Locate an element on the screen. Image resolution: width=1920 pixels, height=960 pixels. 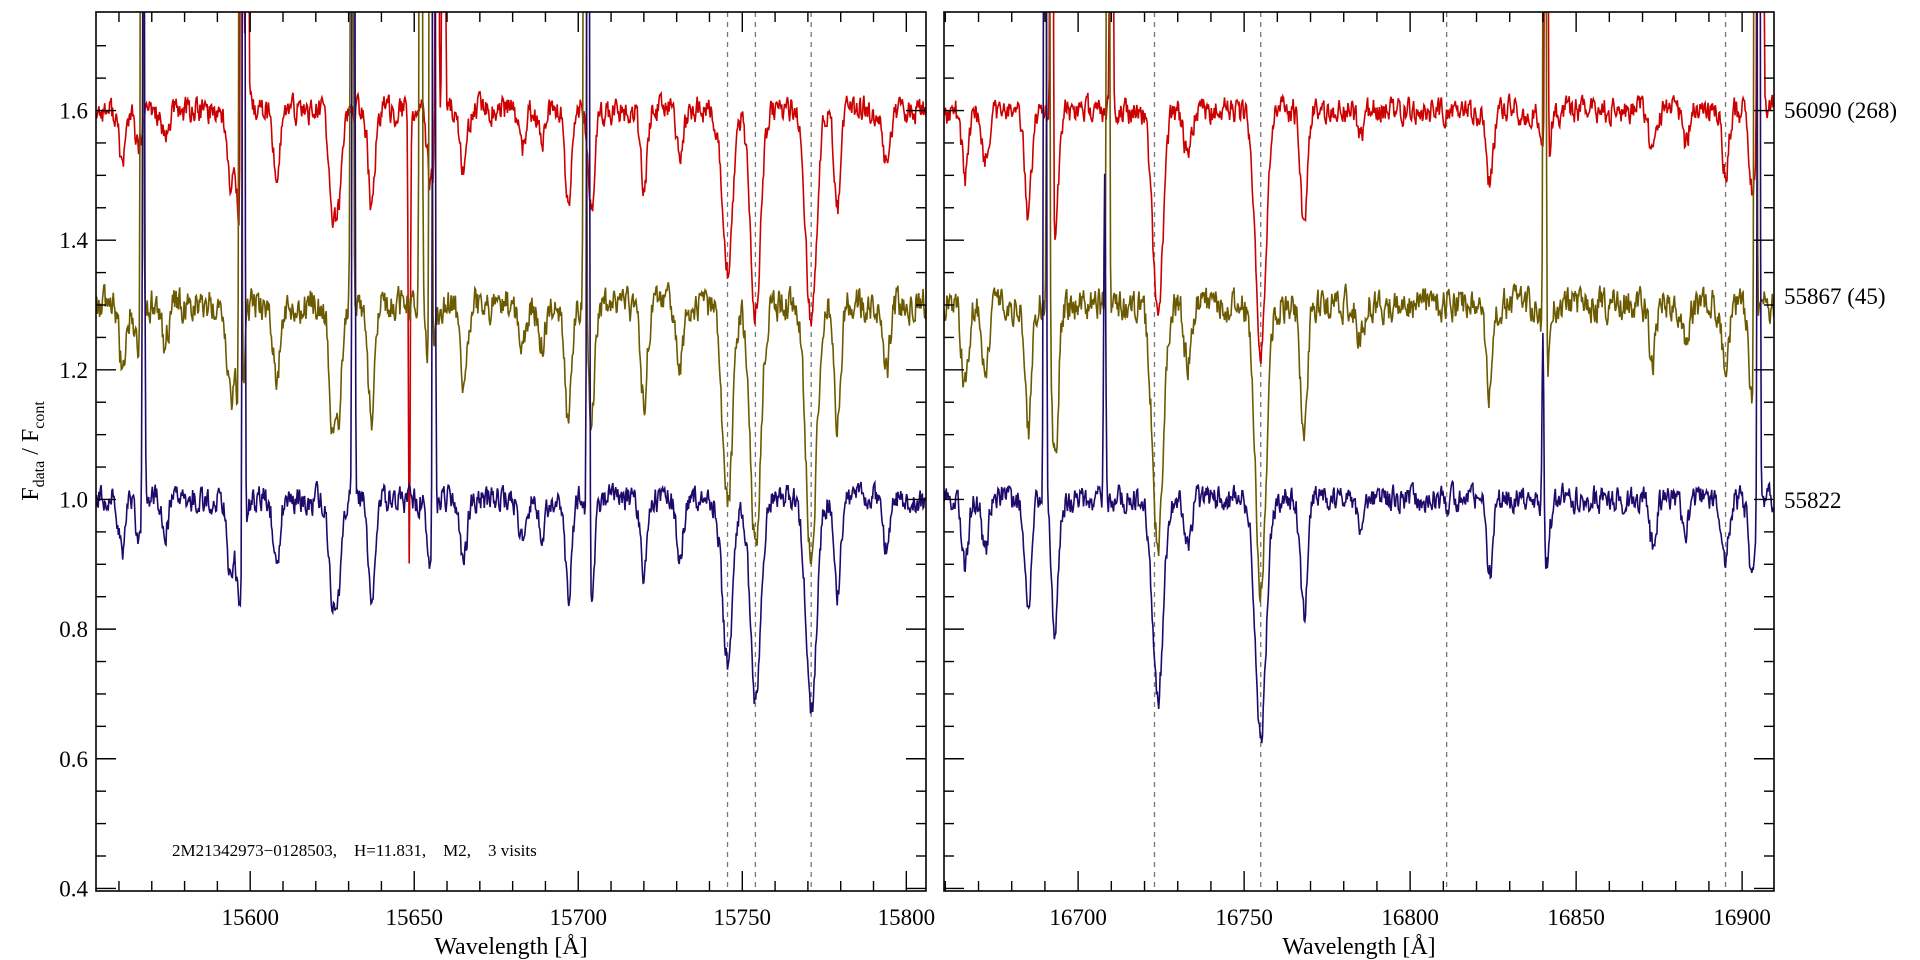
y-tick-label: 0.4 is located at coordinates (73, 888).